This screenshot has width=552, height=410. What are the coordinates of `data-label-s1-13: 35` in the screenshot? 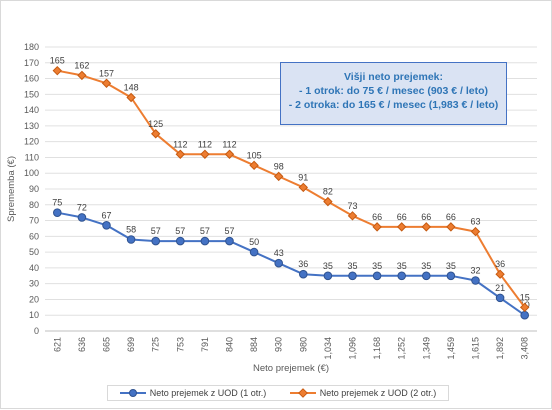 It's located at (377, 266).